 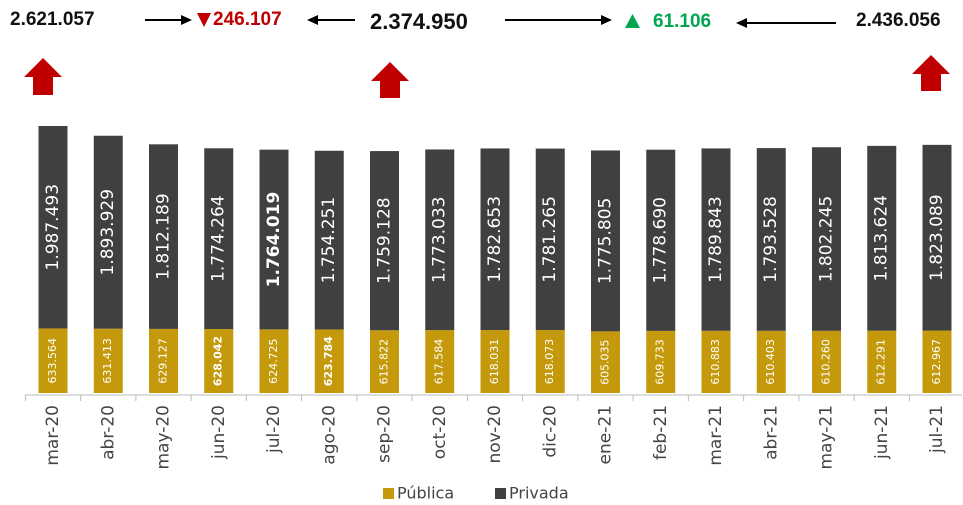 I want to click on x-tick-label: jul-21, so click(x=937, y=429).